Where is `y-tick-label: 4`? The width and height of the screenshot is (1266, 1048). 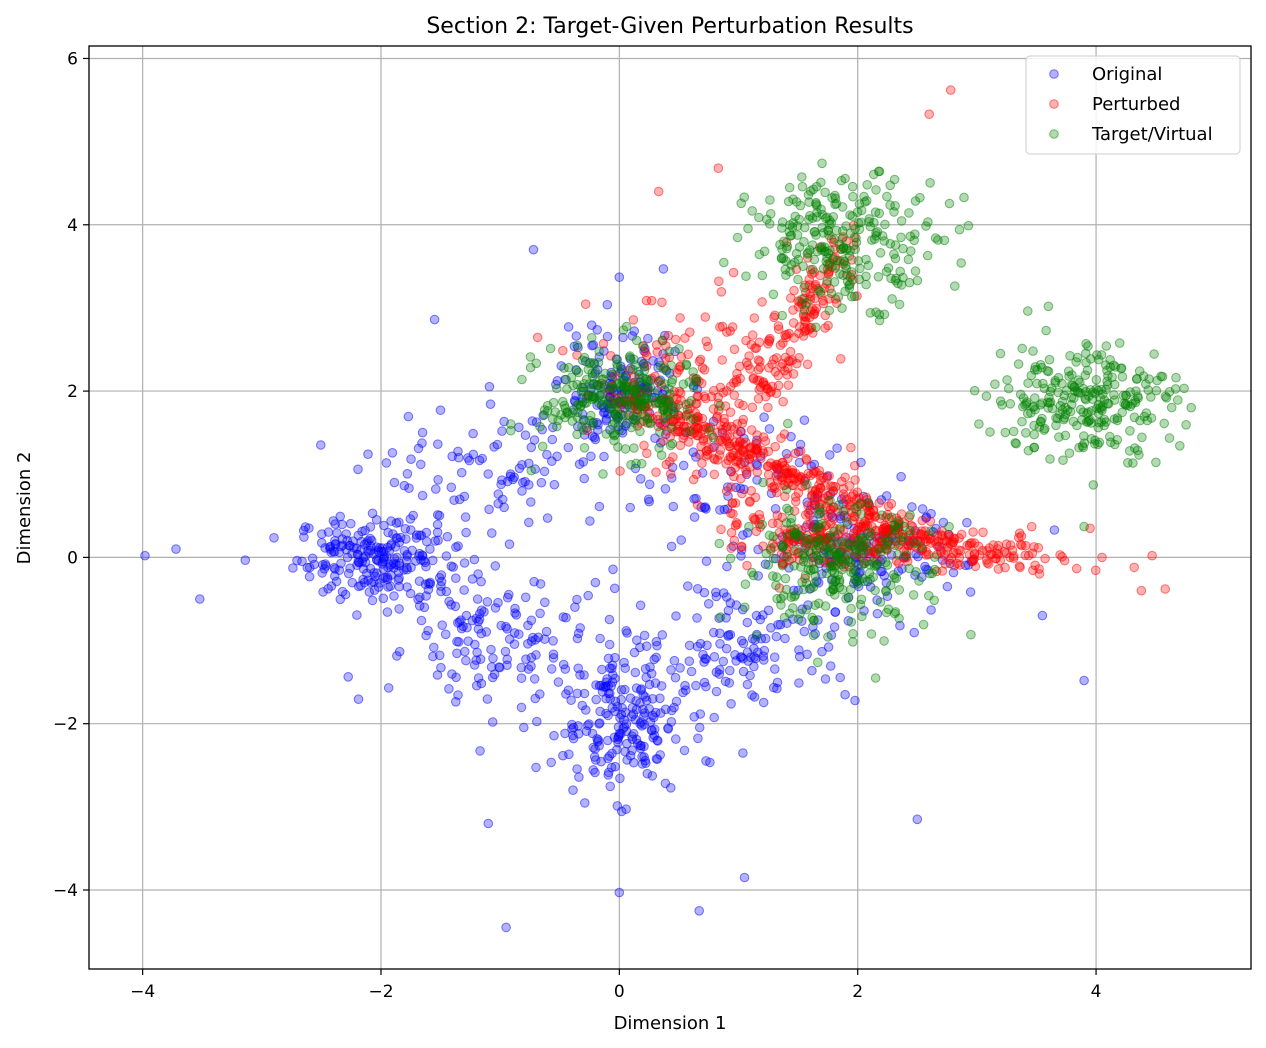 y-tick-label: 4 is located at coordinates (72, 226).